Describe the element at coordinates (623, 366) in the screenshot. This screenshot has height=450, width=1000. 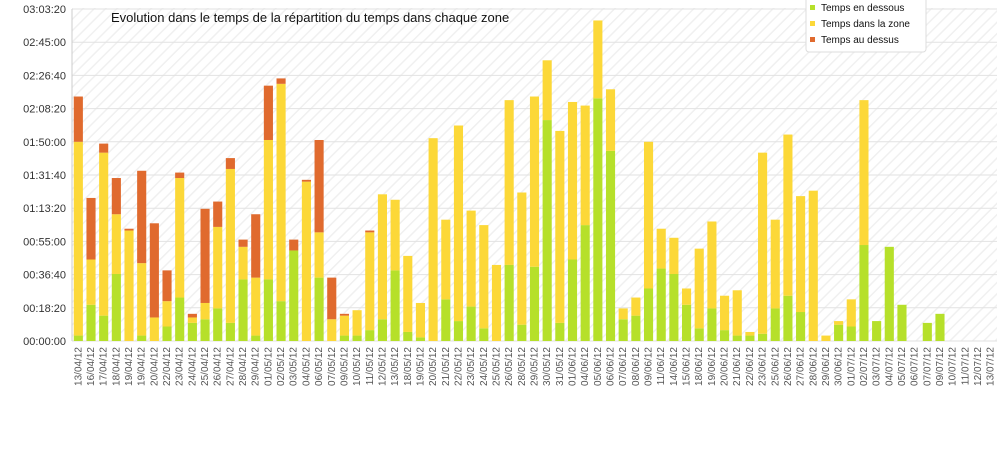
I see `x-tick-label: 07/06/12` at that location.